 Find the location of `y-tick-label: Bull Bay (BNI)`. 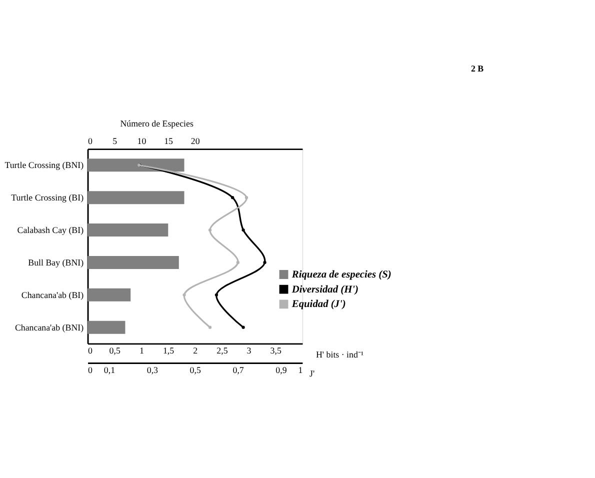

y-tick-label: Bull Bay (BNI) is located at coordinates (56, 262).